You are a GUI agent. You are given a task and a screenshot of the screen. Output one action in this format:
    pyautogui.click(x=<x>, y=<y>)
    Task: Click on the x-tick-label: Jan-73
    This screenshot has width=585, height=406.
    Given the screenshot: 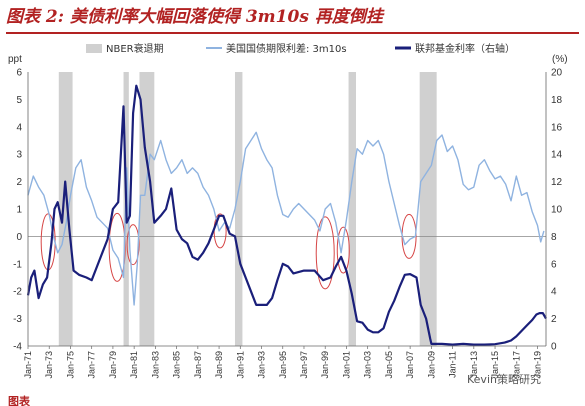 What is the action you would take?
    pyautogui.click(x=49, y=365)
    